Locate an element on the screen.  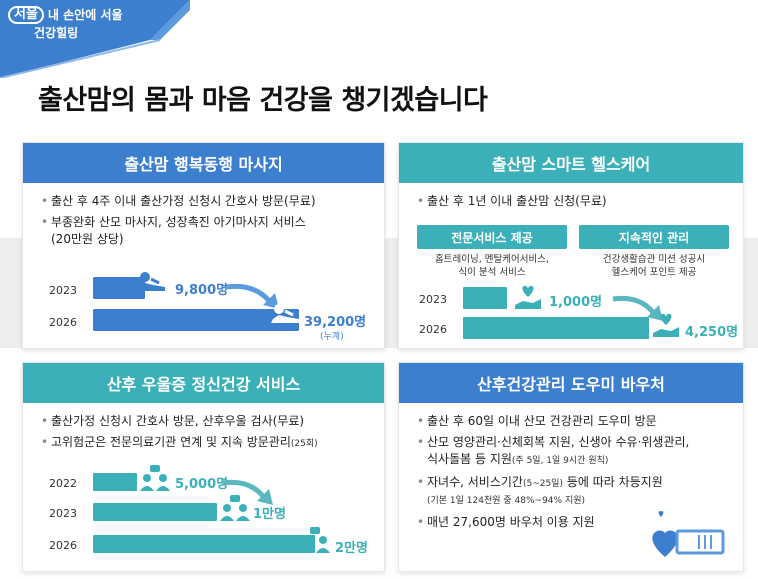
counseling-people-icon is located at coordinates (155, 478).